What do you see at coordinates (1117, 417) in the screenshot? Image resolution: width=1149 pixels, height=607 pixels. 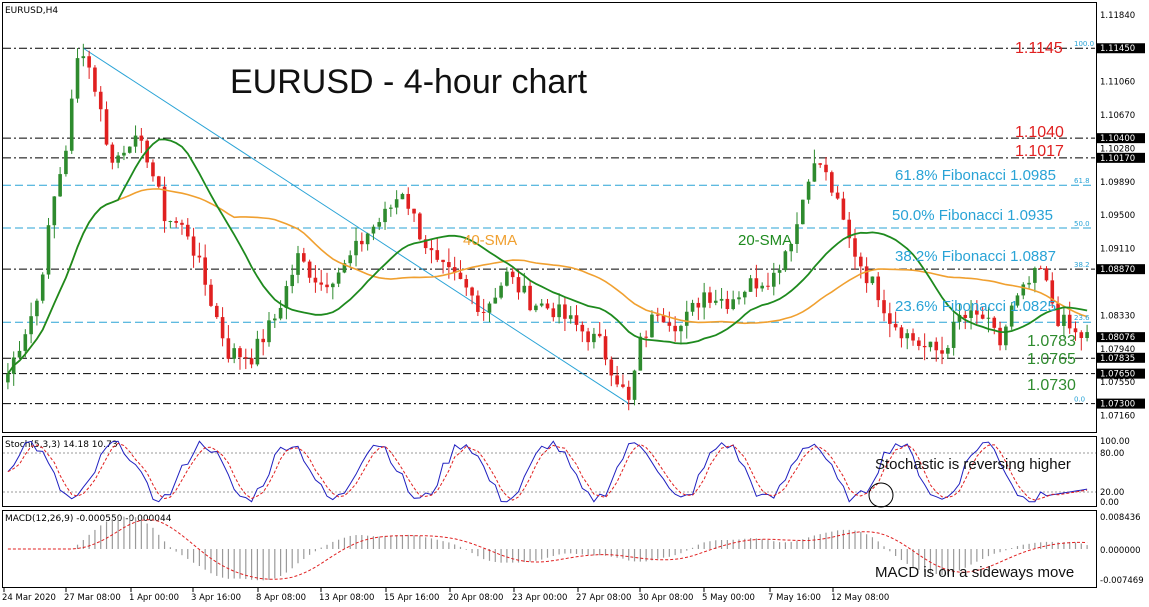 I see `price-tick: 1.07160` at bounding box center [1117, 417].